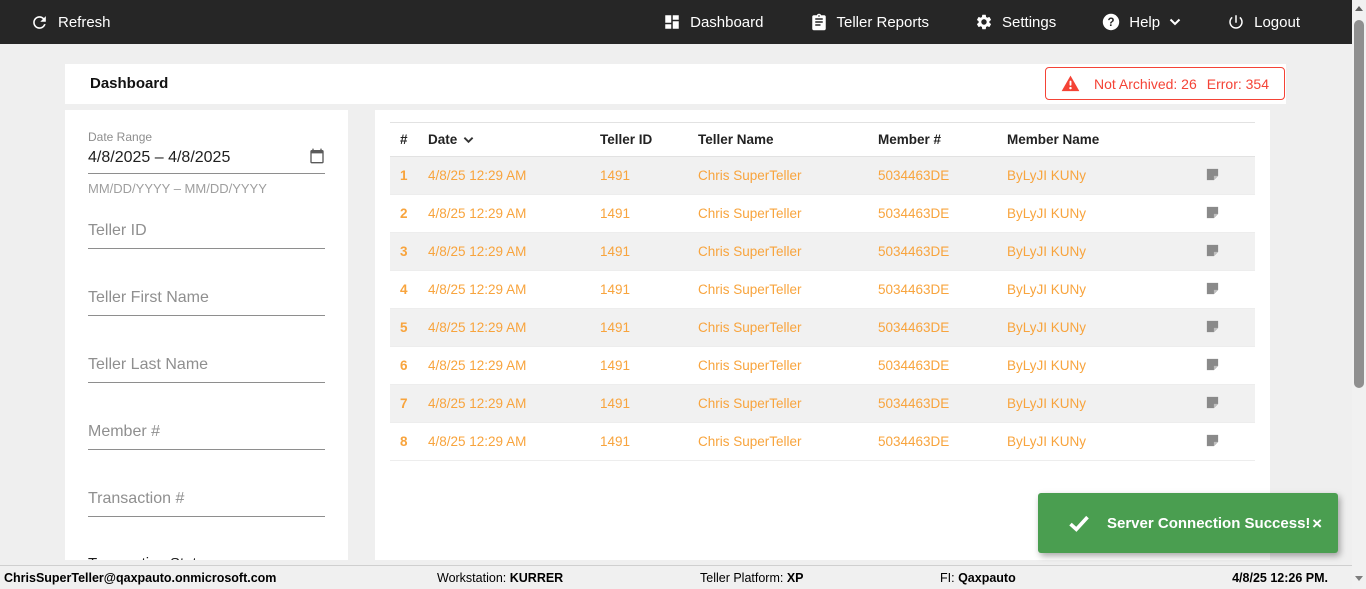 The width and height of the screenshot is (1366, 589). What do you see at coordinates (1359, 578) in the screenshot?
I see `scroll-down-arrow` at bounding box center [1359, 578].